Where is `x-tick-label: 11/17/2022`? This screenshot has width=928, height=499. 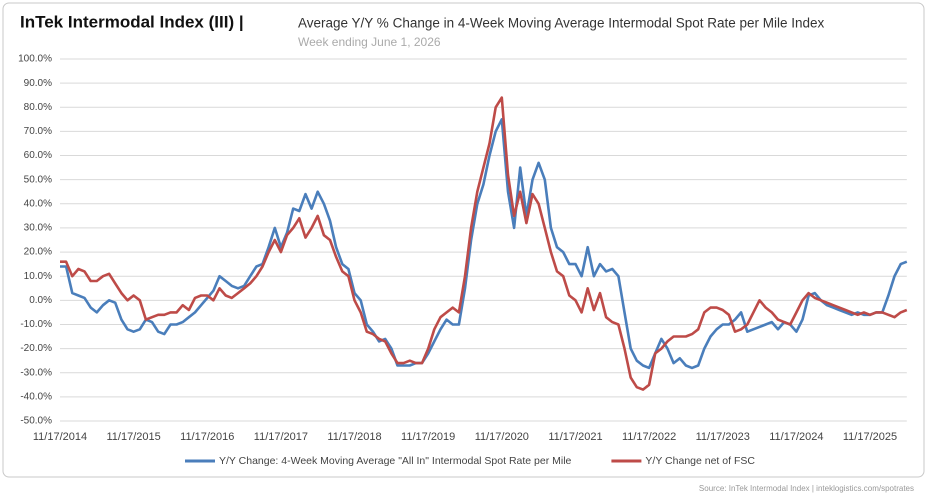 x-tick-label: 11/17/2022 is located at coordinates (649, 437).